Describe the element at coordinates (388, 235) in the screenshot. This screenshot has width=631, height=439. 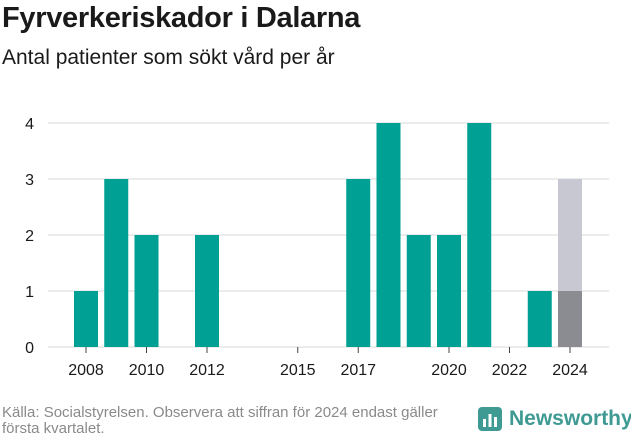
I see `bar-2018` at that location.